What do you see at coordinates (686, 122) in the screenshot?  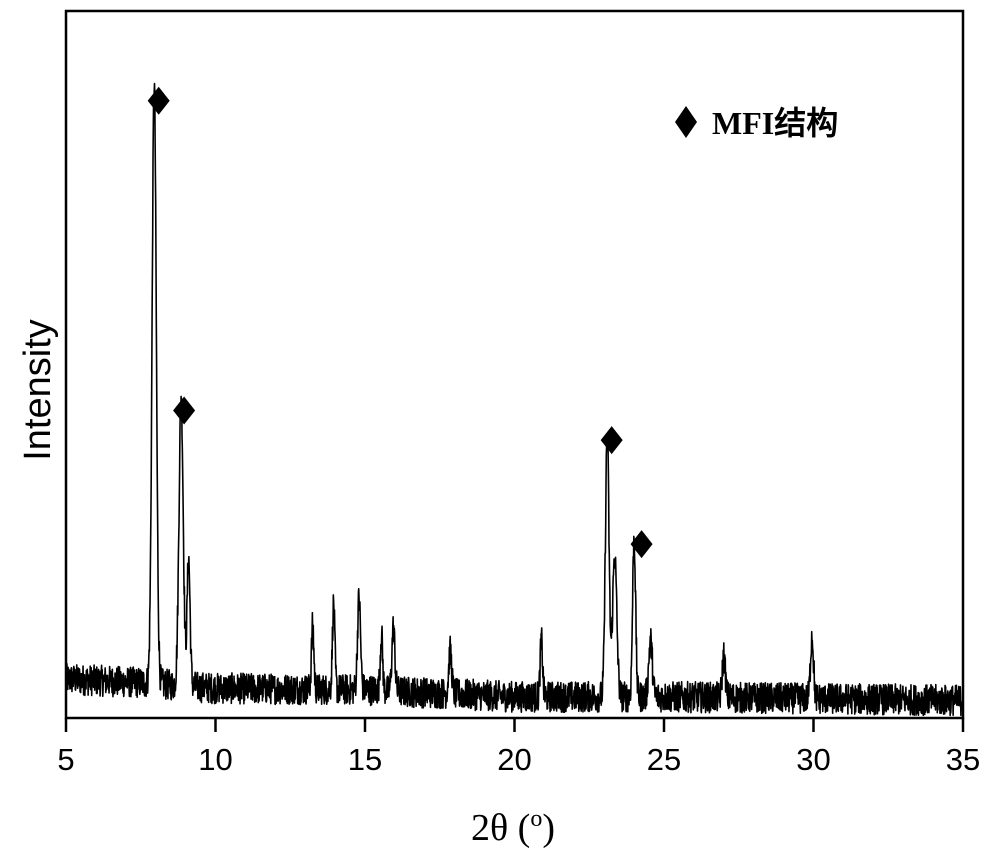 I see `legend-diamond-icon` at bounding box center [686, 122].